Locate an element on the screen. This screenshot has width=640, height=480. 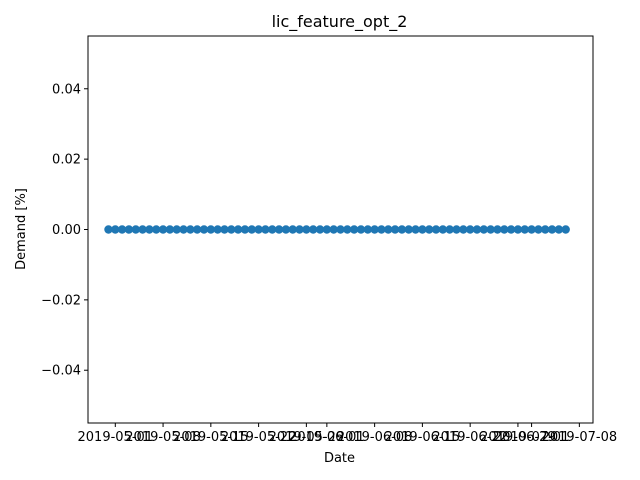
y-tick-label: 0.00 is located at coordinates (66, 230).